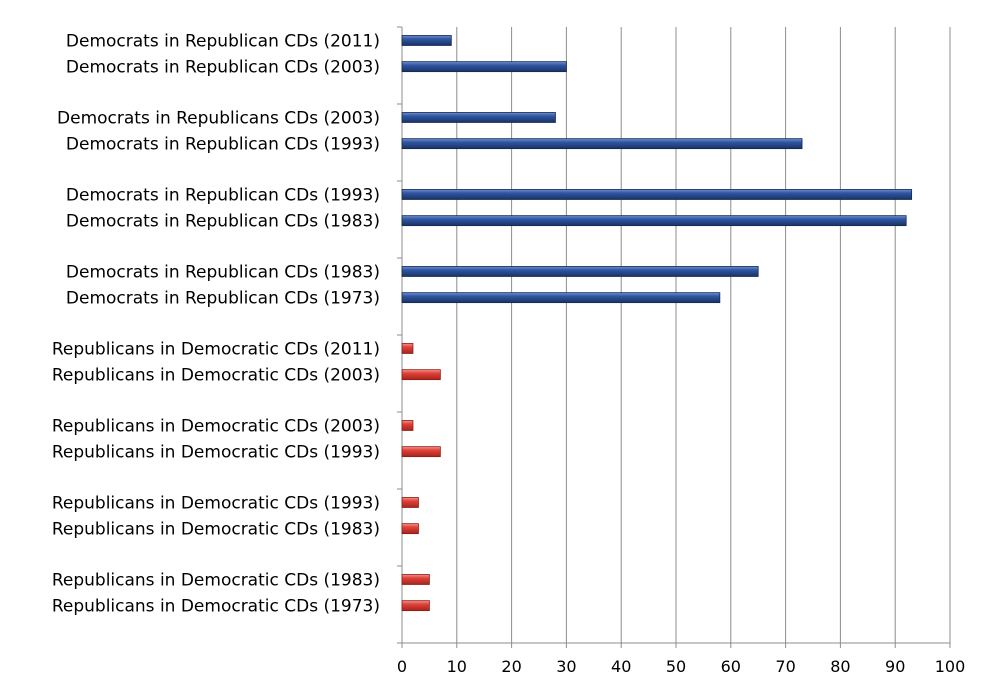 Image resolution: width=987 pixels, height=693 pixels. I want to click on category-label: Republicans in Democratic CDs (1973), so click(216, 607).